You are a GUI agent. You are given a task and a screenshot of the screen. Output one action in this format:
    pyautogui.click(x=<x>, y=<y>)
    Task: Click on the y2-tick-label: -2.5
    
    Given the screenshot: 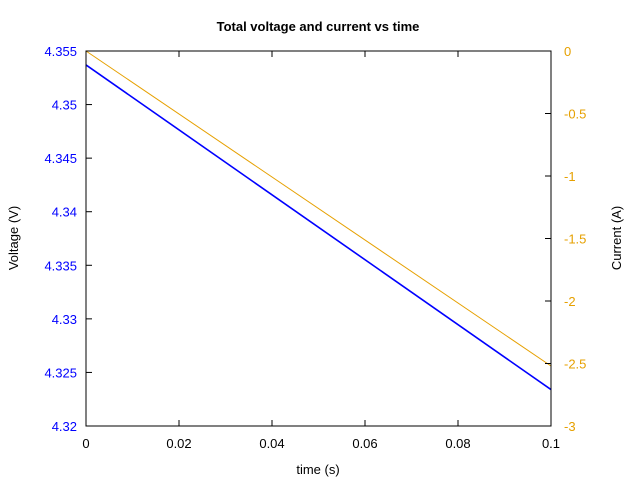 What is the action you would take?
    pyautogui.click(x=575, y=364)
    